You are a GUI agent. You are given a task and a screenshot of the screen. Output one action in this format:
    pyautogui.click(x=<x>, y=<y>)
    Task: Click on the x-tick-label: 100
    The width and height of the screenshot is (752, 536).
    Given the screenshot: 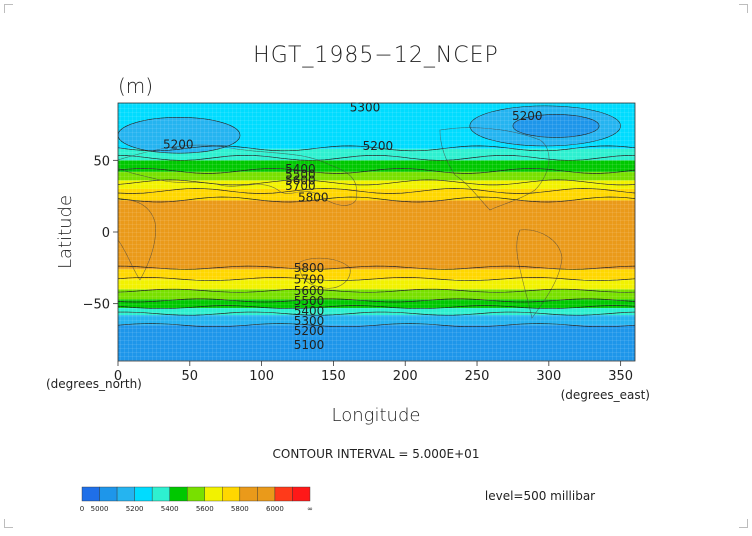 What is the action you would take?
    pyautogui.click(x=261, y=376)
    